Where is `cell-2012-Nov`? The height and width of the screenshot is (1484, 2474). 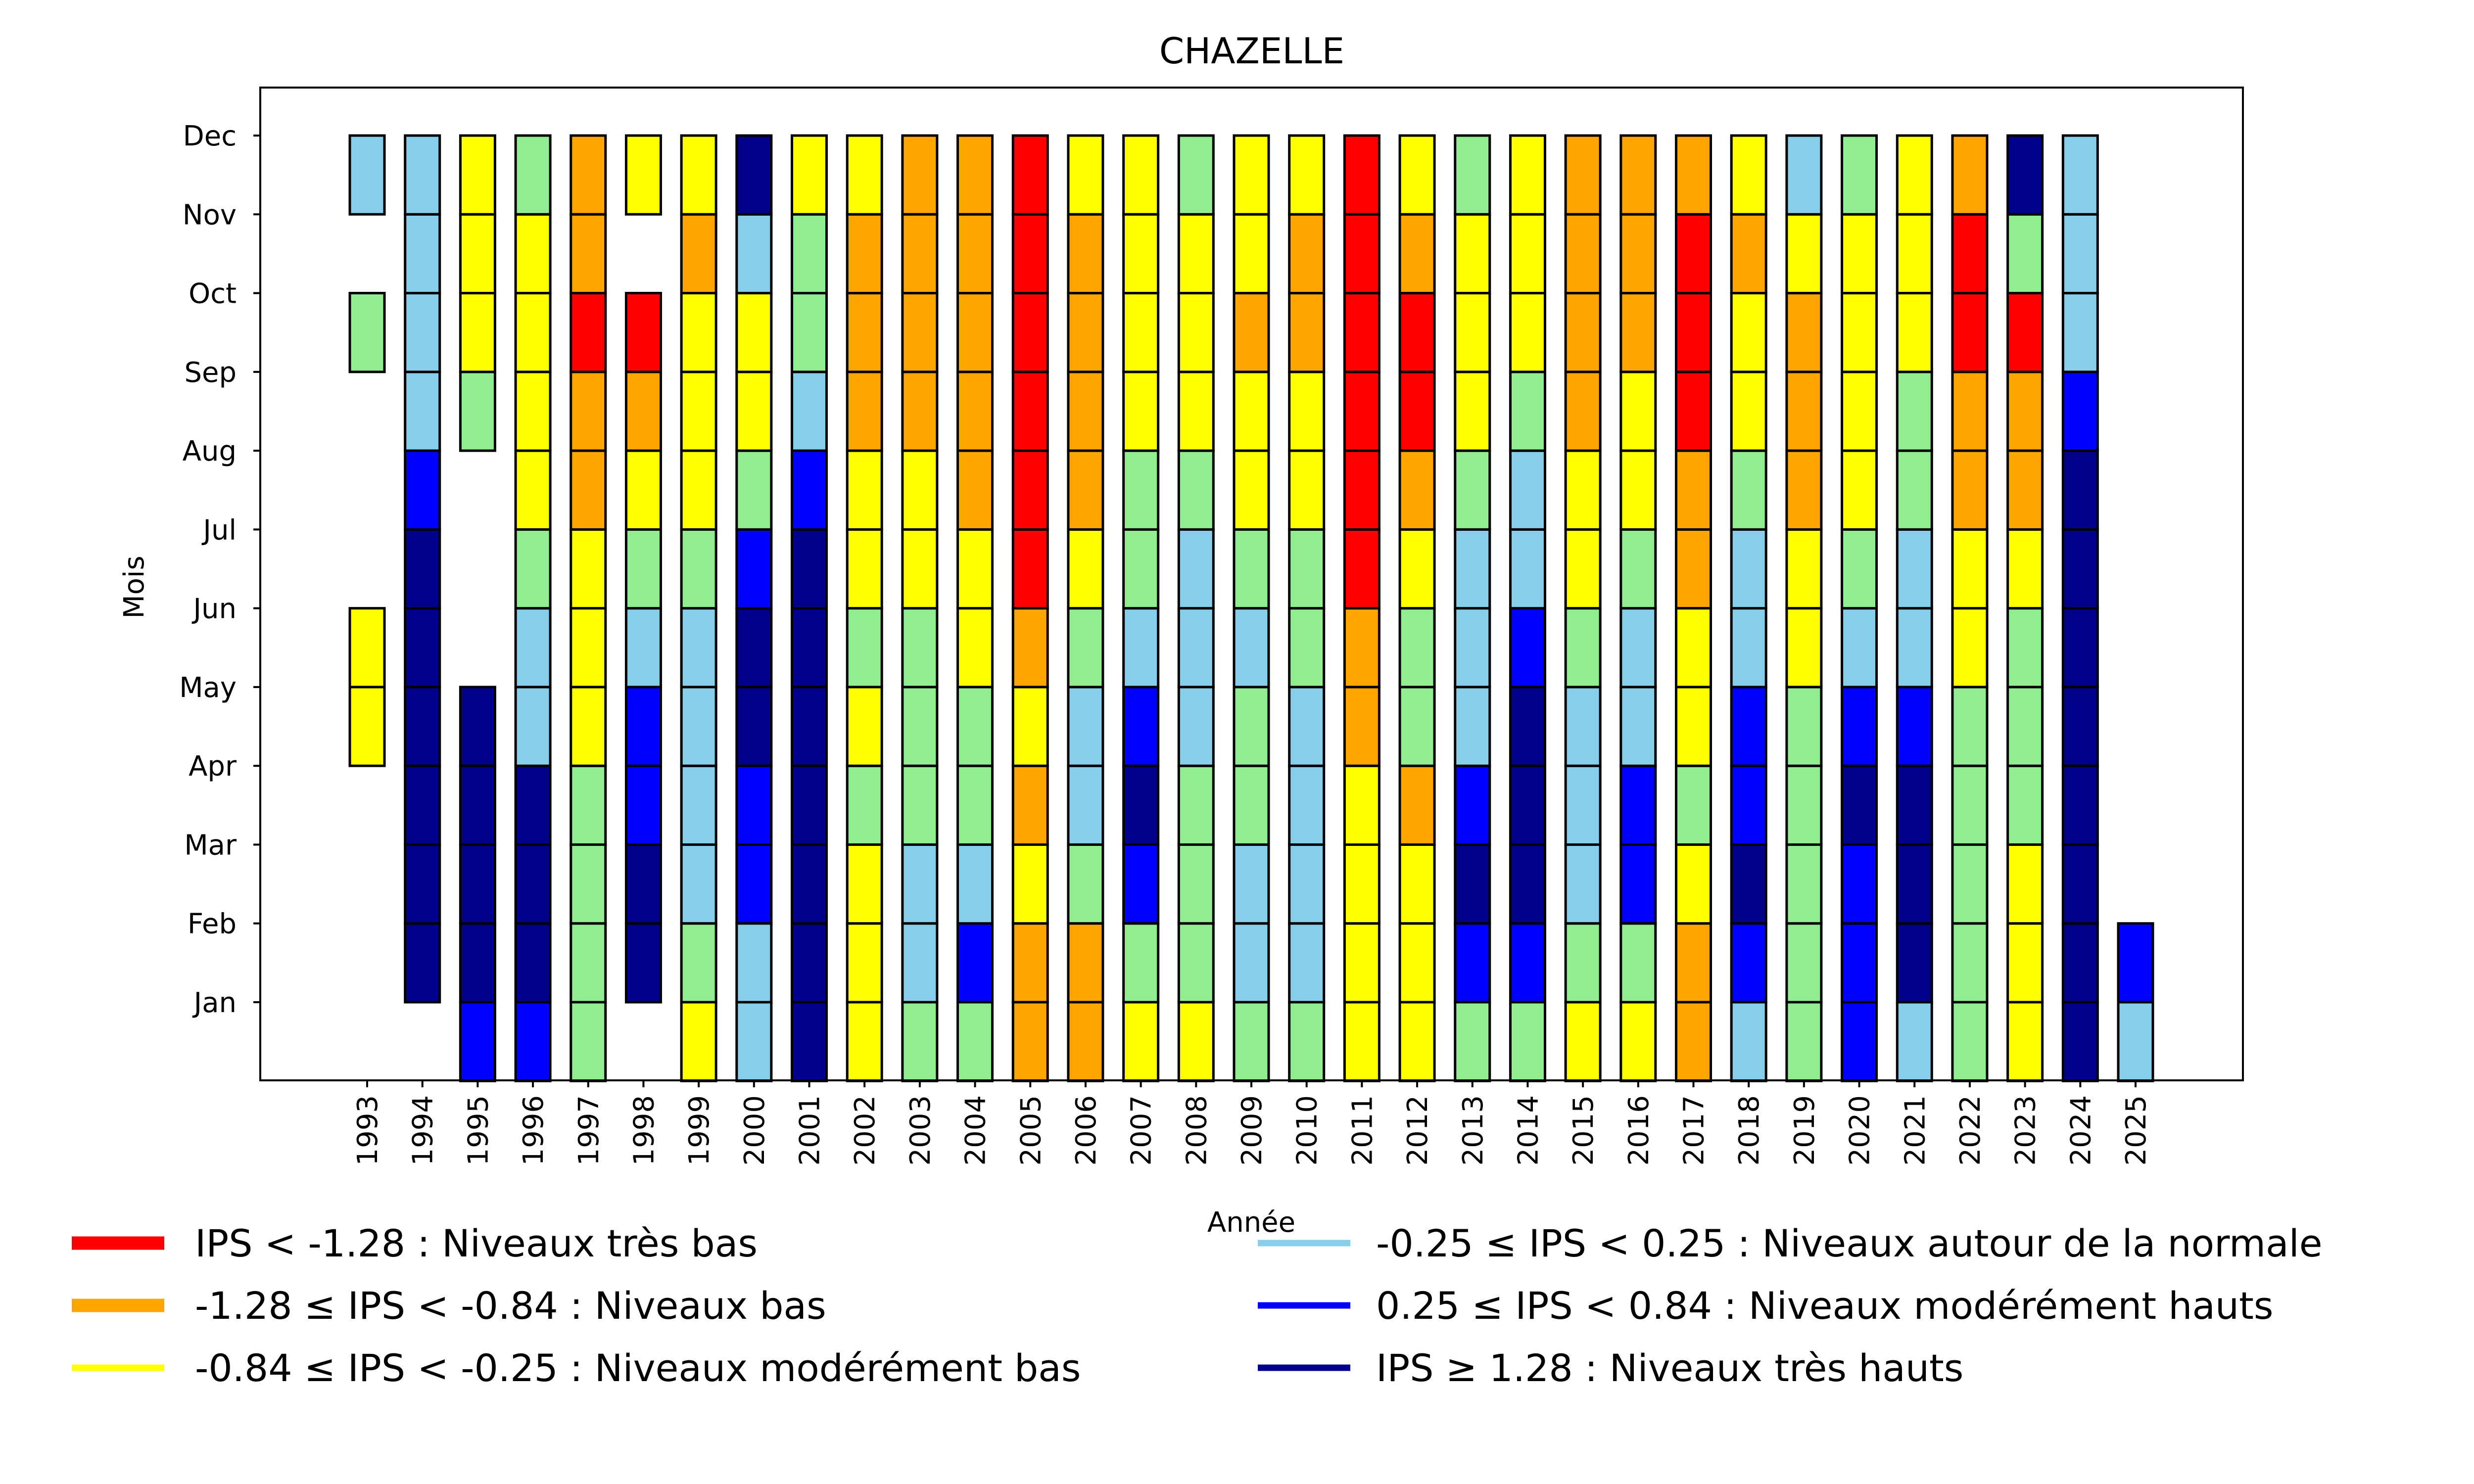 cell-2012-Nov is located at coordinates (1417, 254).